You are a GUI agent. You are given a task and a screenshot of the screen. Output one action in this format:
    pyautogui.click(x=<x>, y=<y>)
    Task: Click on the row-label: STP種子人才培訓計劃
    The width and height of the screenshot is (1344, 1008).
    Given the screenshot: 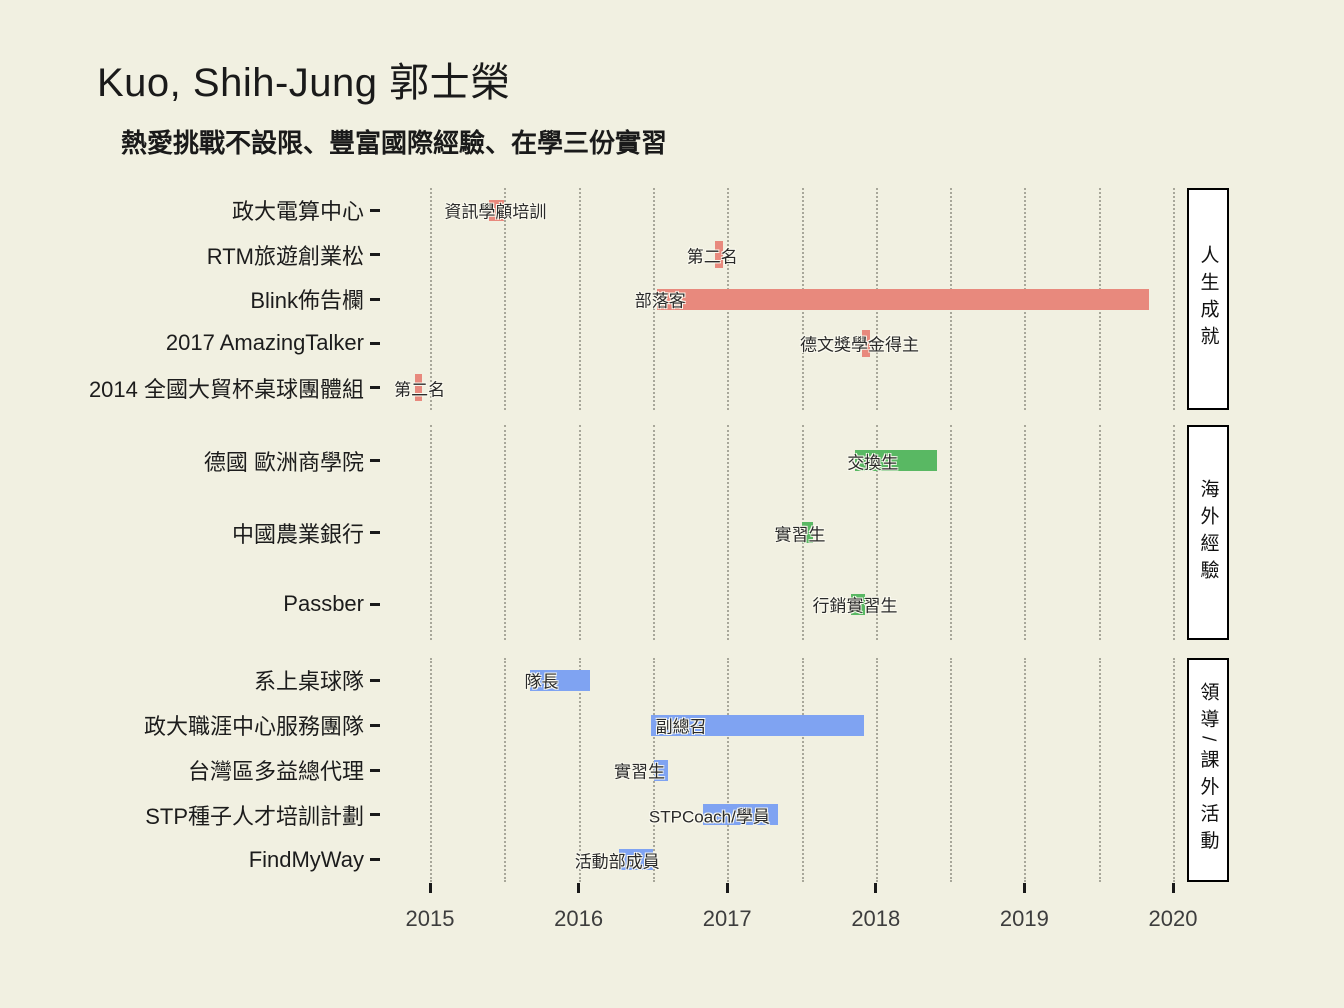 What is the action you would take?
    pyautogui.click(x=254, y=816)
    